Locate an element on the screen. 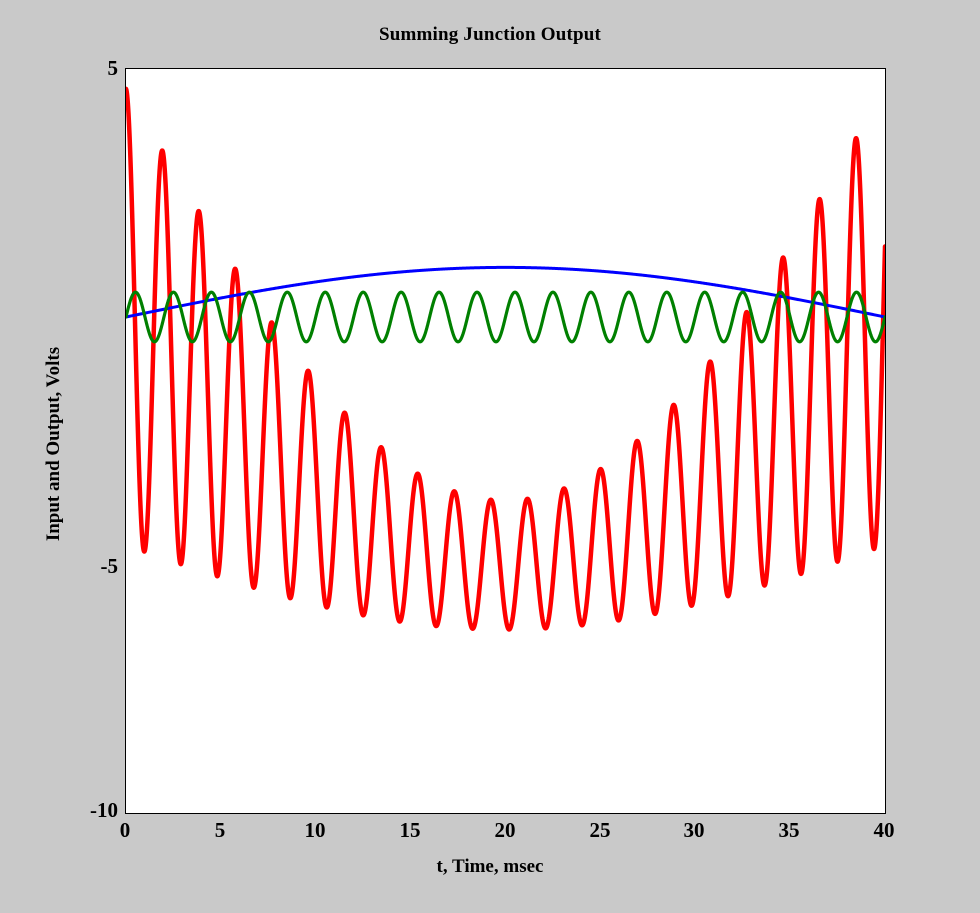  xtick-label-25: 25 is located at coordinates (600, 830).